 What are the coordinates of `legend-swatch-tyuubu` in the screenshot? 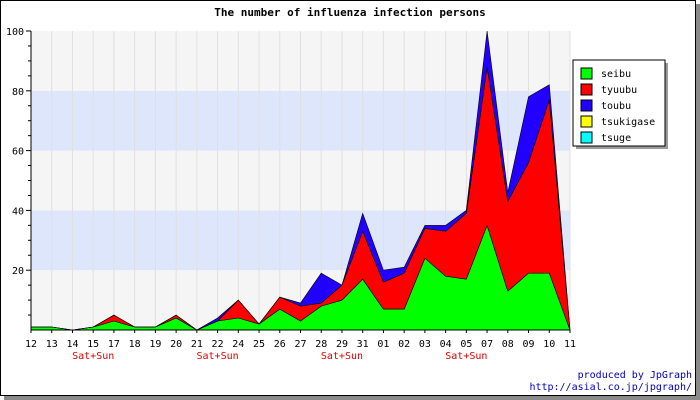 It's located at (586, 89).